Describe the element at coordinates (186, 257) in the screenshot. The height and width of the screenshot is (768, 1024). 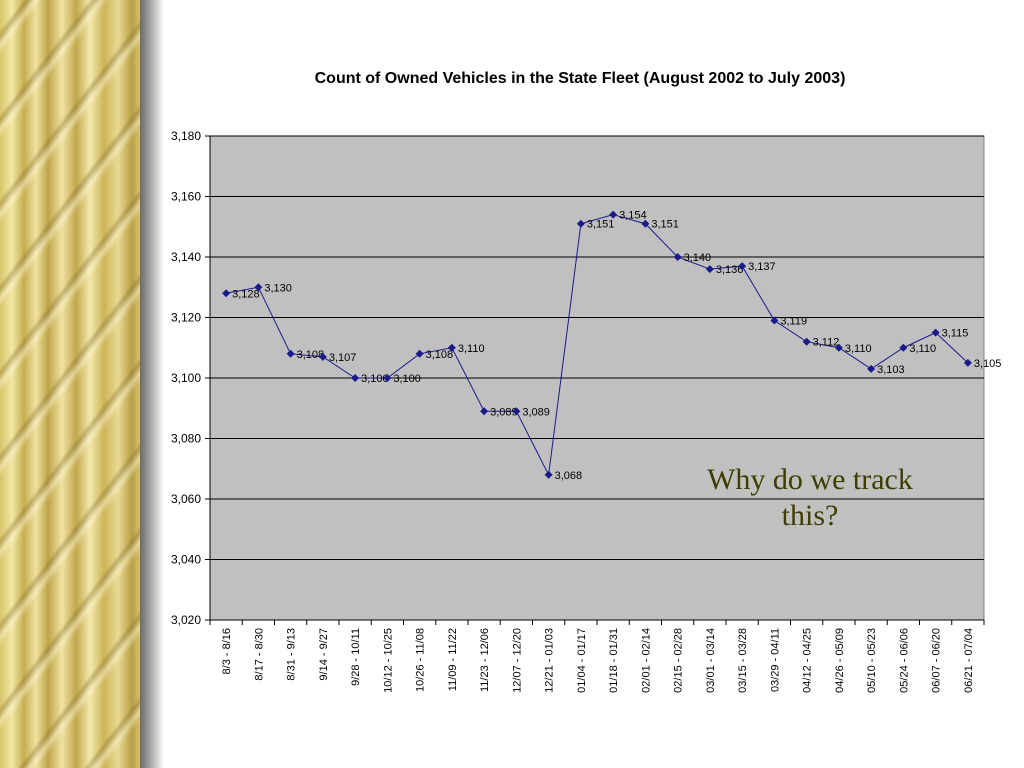
I see `y-tick-label: 3,140` at that location.